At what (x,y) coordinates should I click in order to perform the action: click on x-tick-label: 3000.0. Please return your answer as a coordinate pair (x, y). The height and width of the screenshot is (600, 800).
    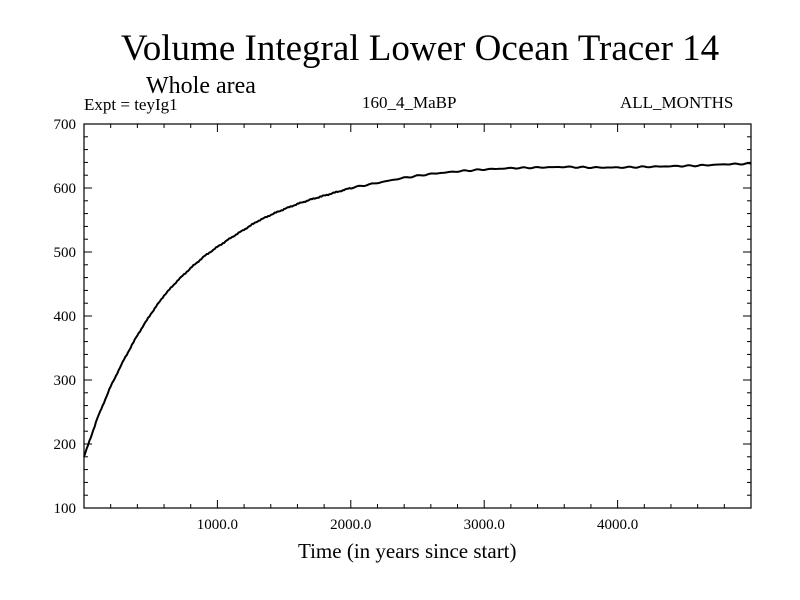
    Looking at the image, I should click on (484, 525).